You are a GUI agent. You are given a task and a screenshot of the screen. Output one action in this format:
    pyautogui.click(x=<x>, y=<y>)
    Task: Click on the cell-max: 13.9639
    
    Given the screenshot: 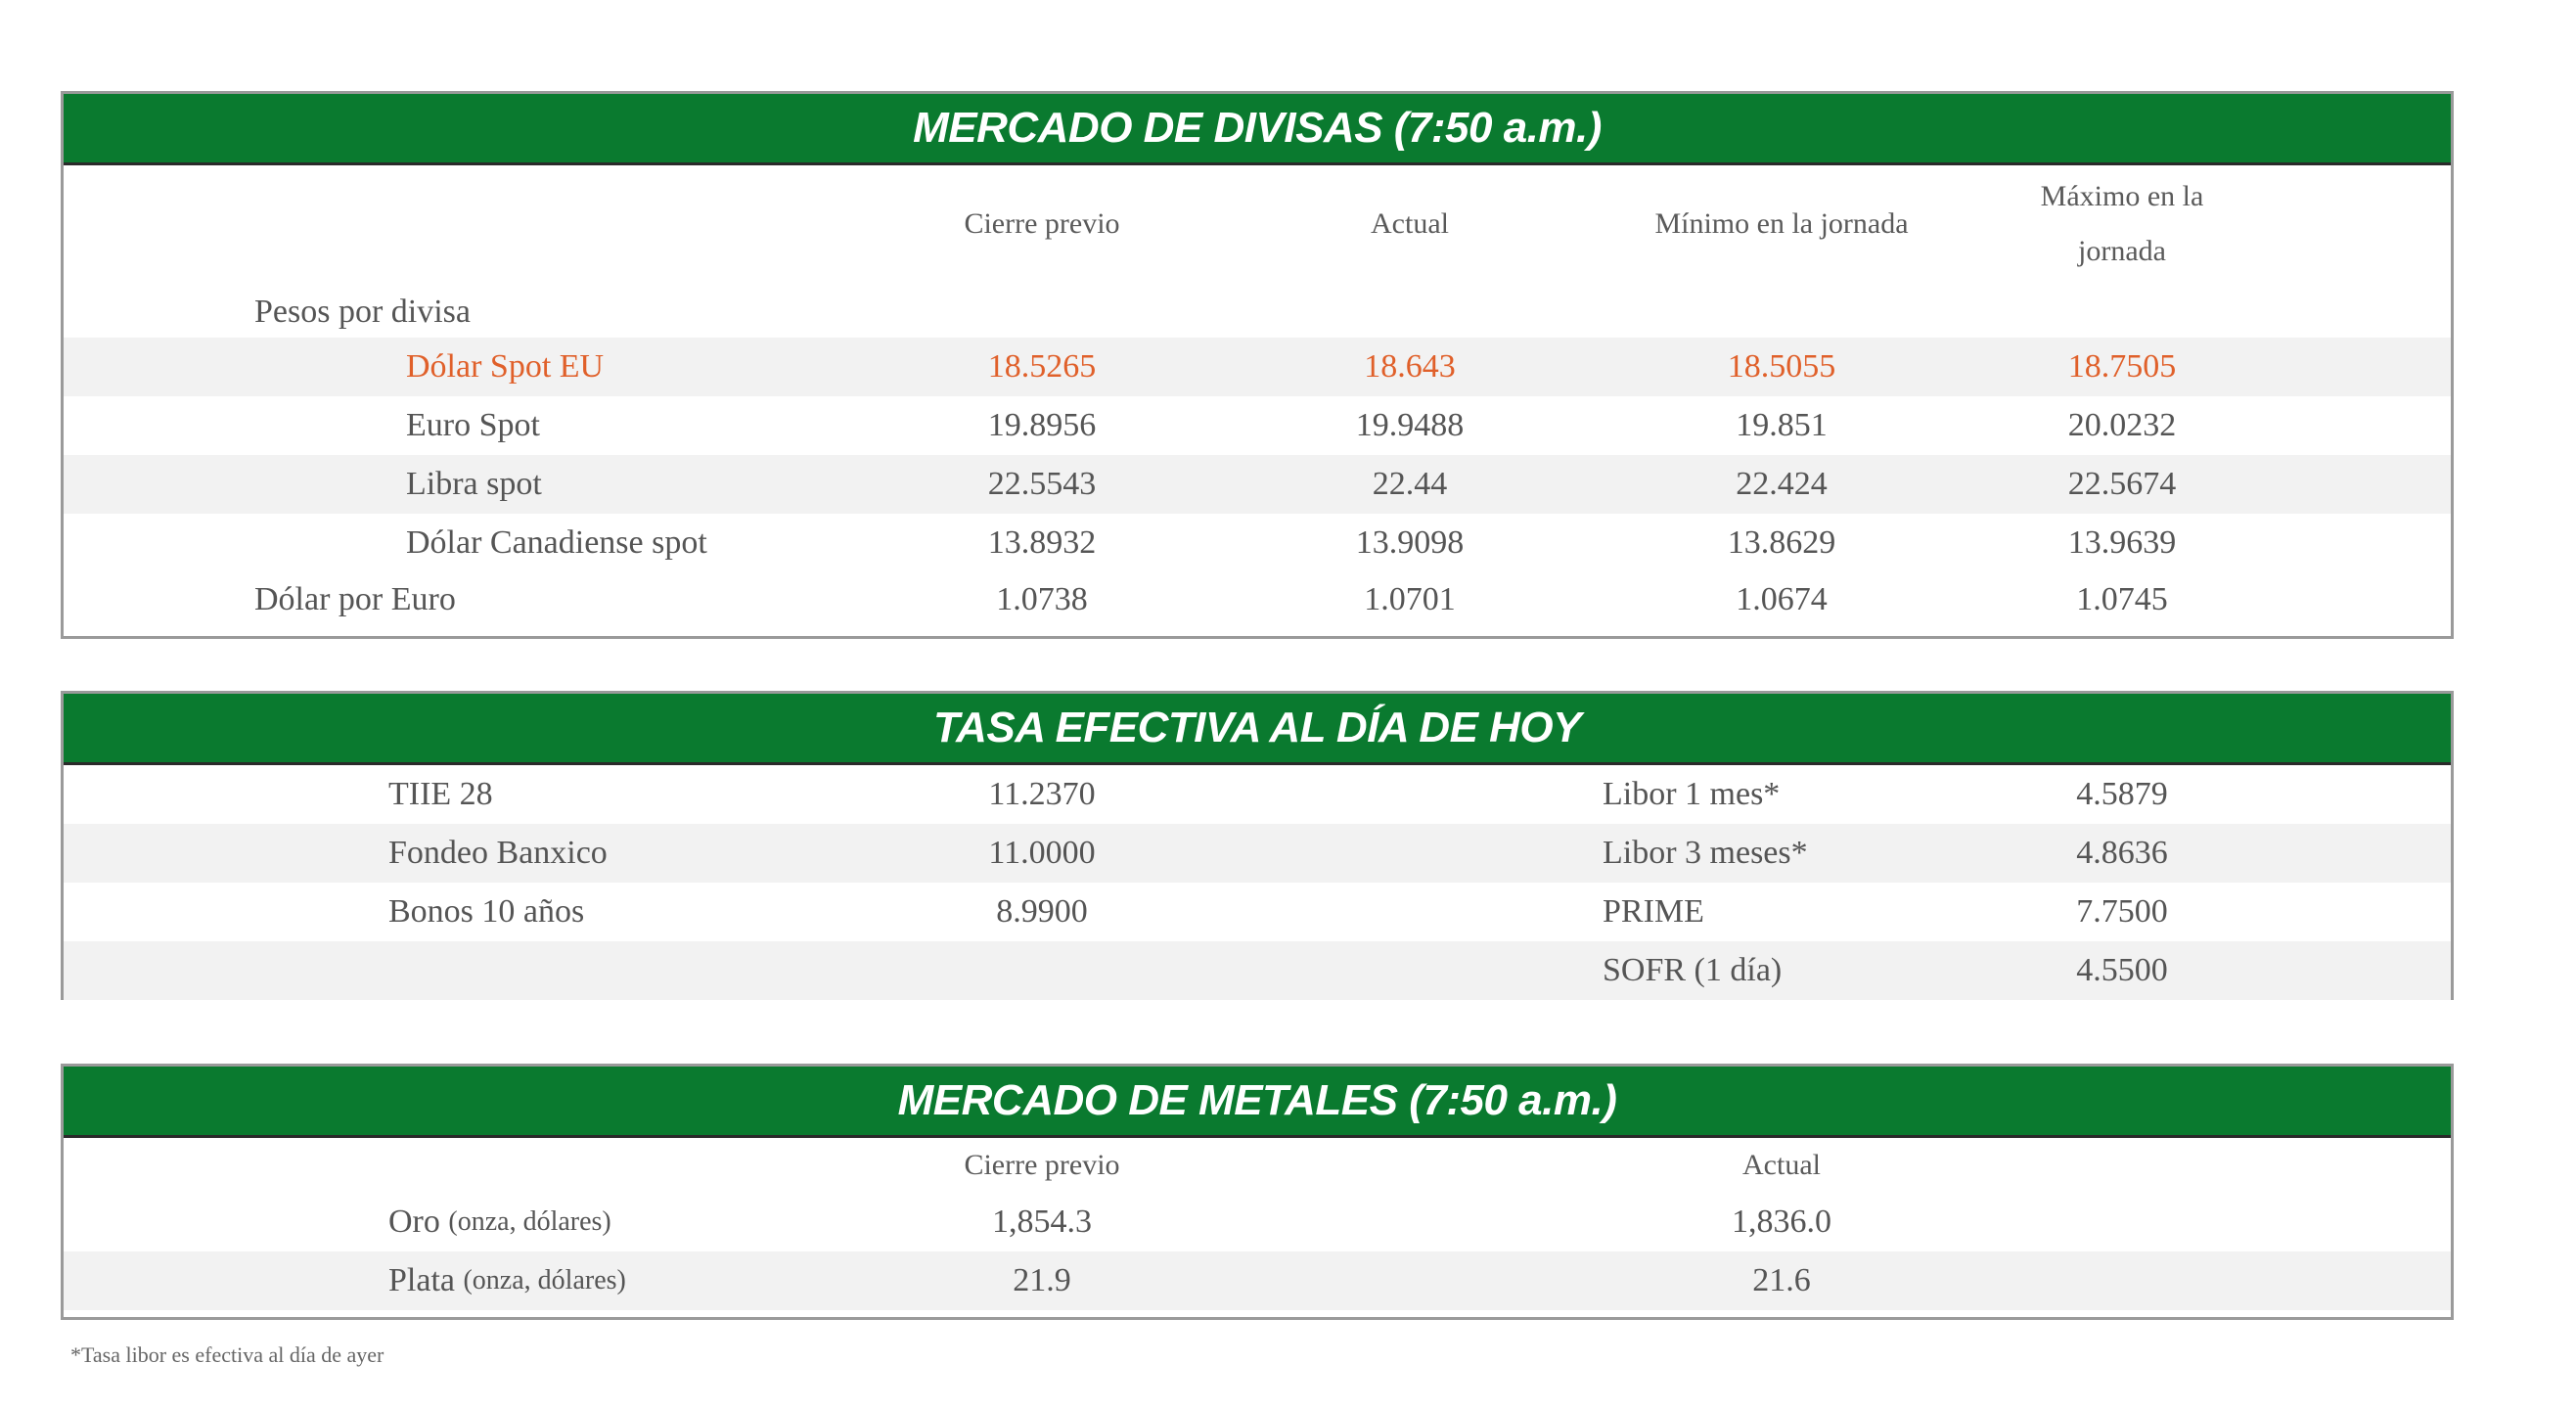 What is the action you would take?
    pyautogui.click(x=2122, y=542)
    